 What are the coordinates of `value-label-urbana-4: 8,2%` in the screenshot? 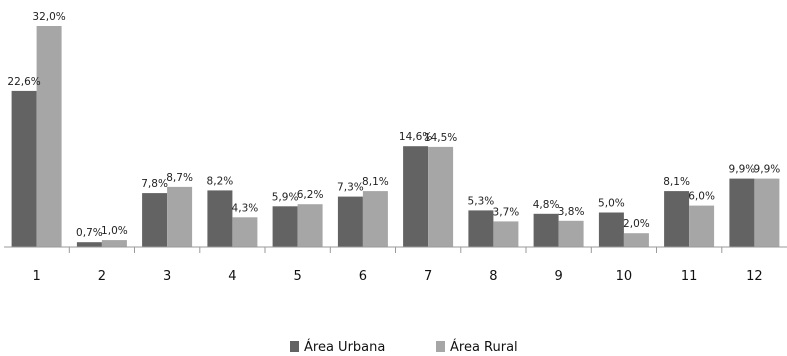 It's located at (220, 181).